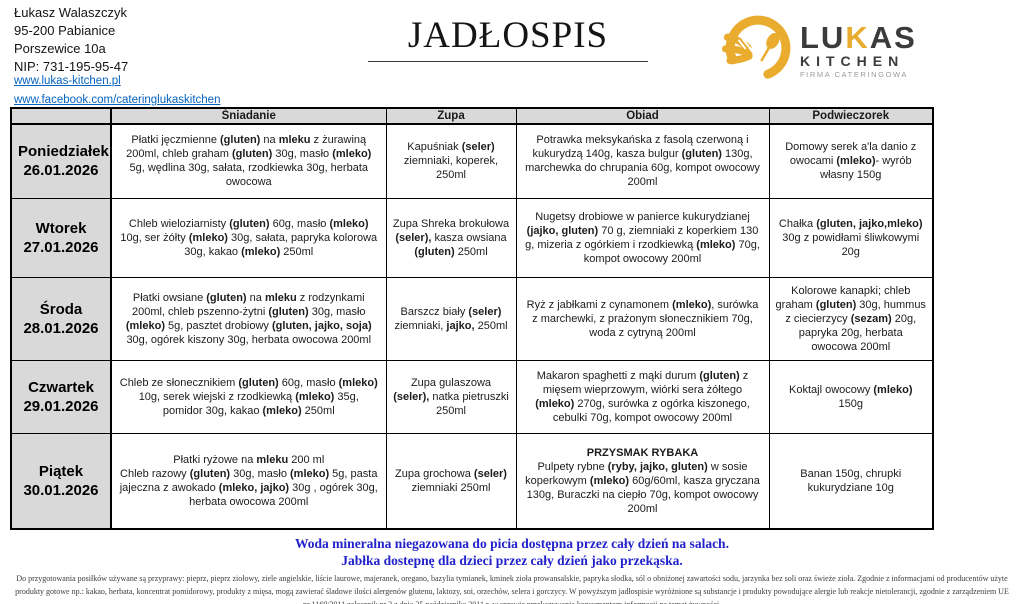 The image size is (1024, 604). I want to click on day-name: Środa, so click(61, 309).